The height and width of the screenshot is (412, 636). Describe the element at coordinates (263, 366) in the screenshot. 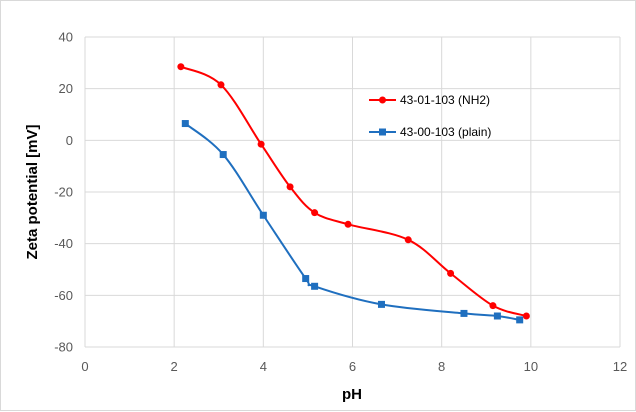

I see `x-tick-label: 4` at that location.